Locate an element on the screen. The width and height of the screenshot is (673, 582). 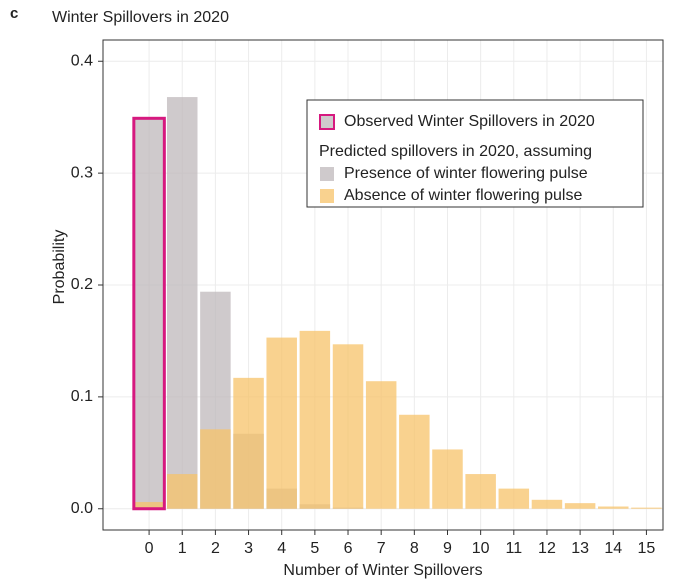
legend-label: Presence of winter flowering pulse is located at coordinates (466, 173).